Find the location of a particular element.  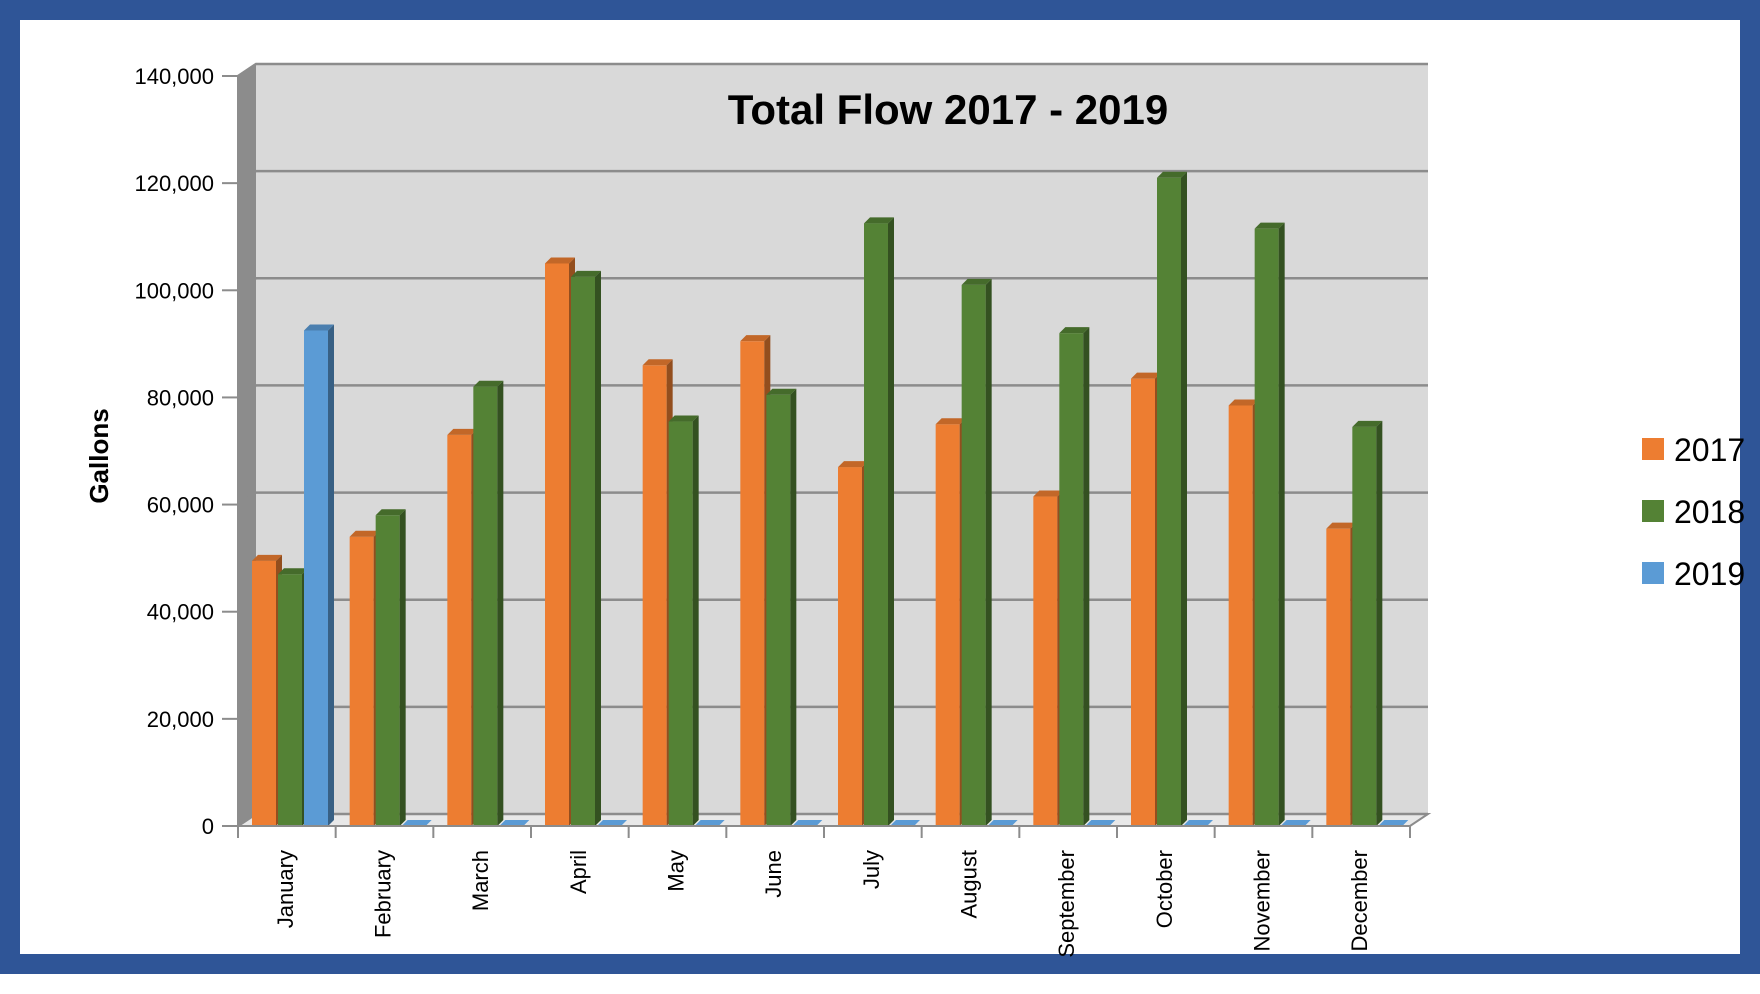

bar-2019-march is located at coordinates (514, 823).